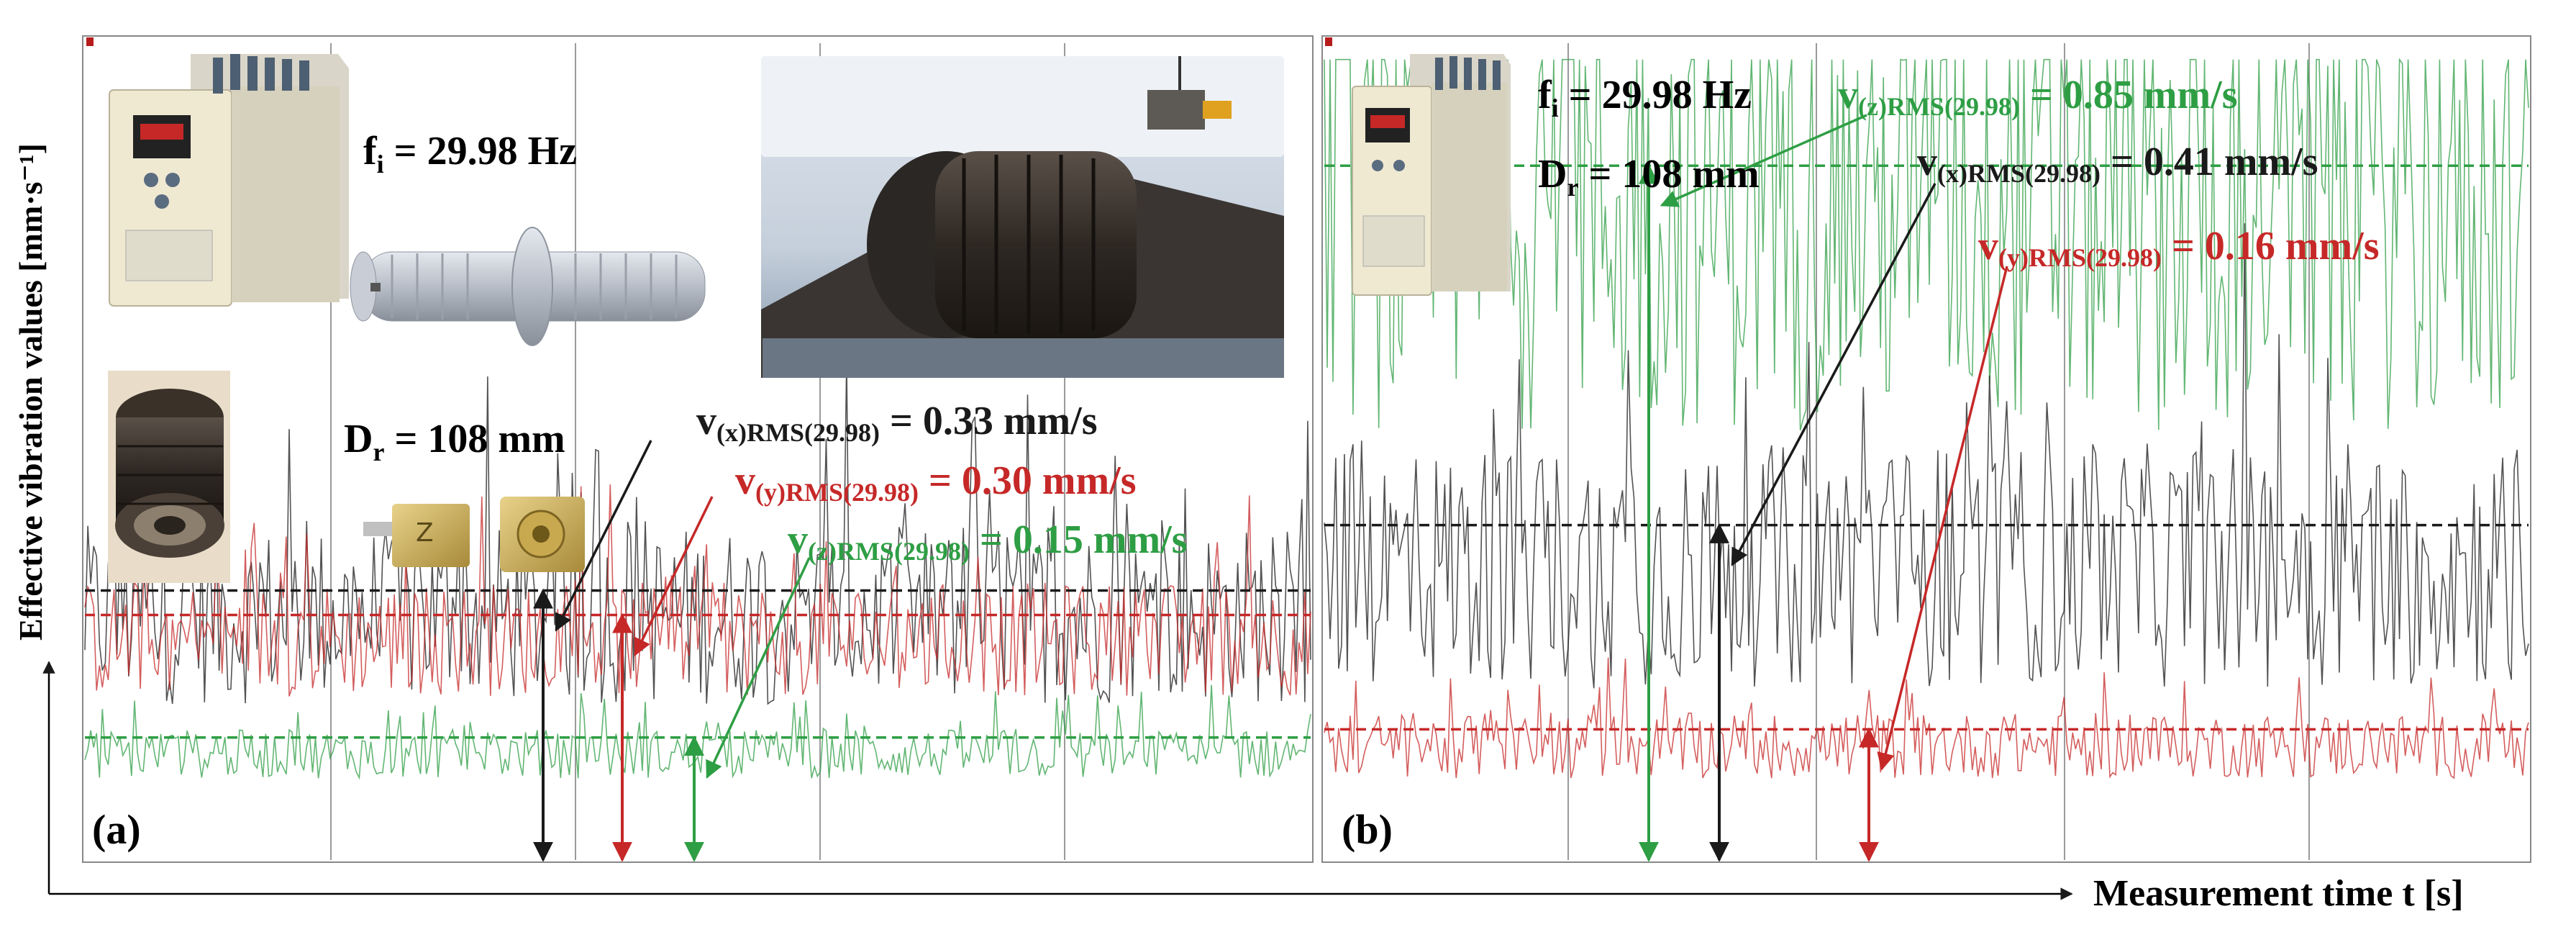  I want to click on fi-label-b: fi = 29.98 Hz, so click(1645, 98).